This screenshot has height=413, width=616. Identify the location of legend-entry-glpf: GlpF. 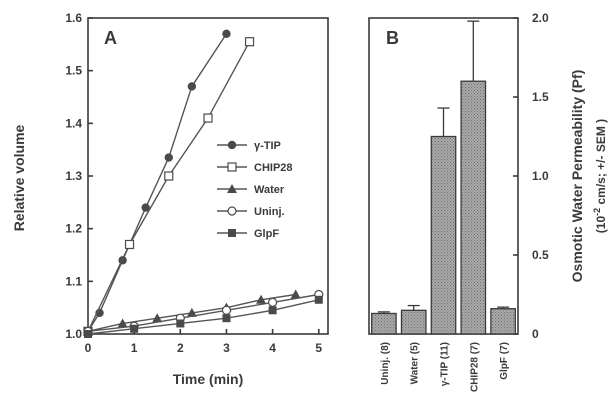
(248, 234).